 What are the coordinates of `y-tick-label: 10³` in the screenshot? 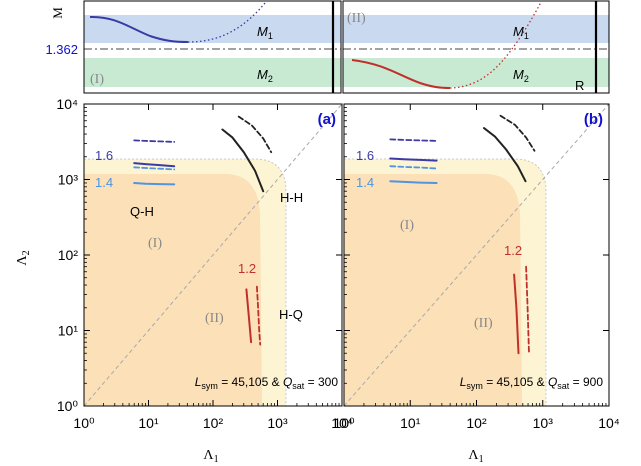 It's located at (68, 180).